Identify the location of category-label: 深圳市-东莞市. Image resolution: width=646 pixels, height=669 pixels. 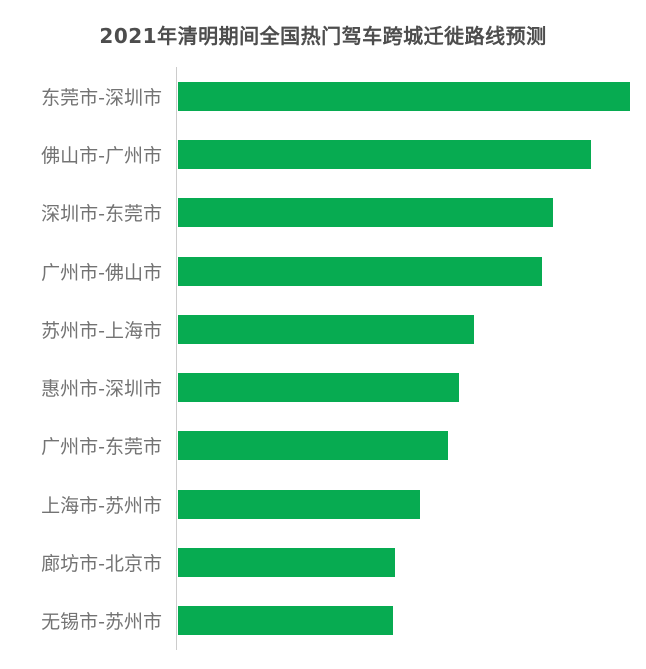
(101, 214).